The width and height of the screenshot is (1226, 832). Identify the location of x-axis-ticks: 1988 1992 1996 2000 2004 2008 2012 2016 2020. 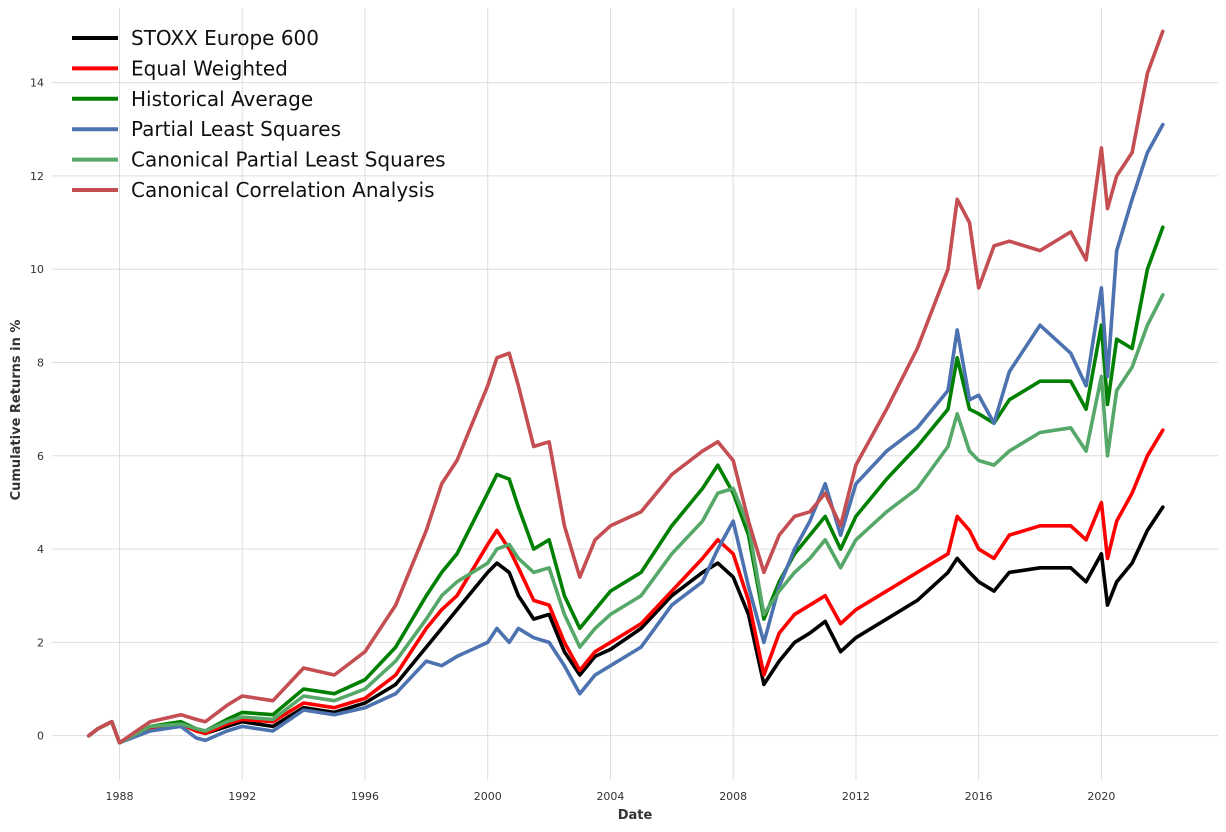
(611, 796).